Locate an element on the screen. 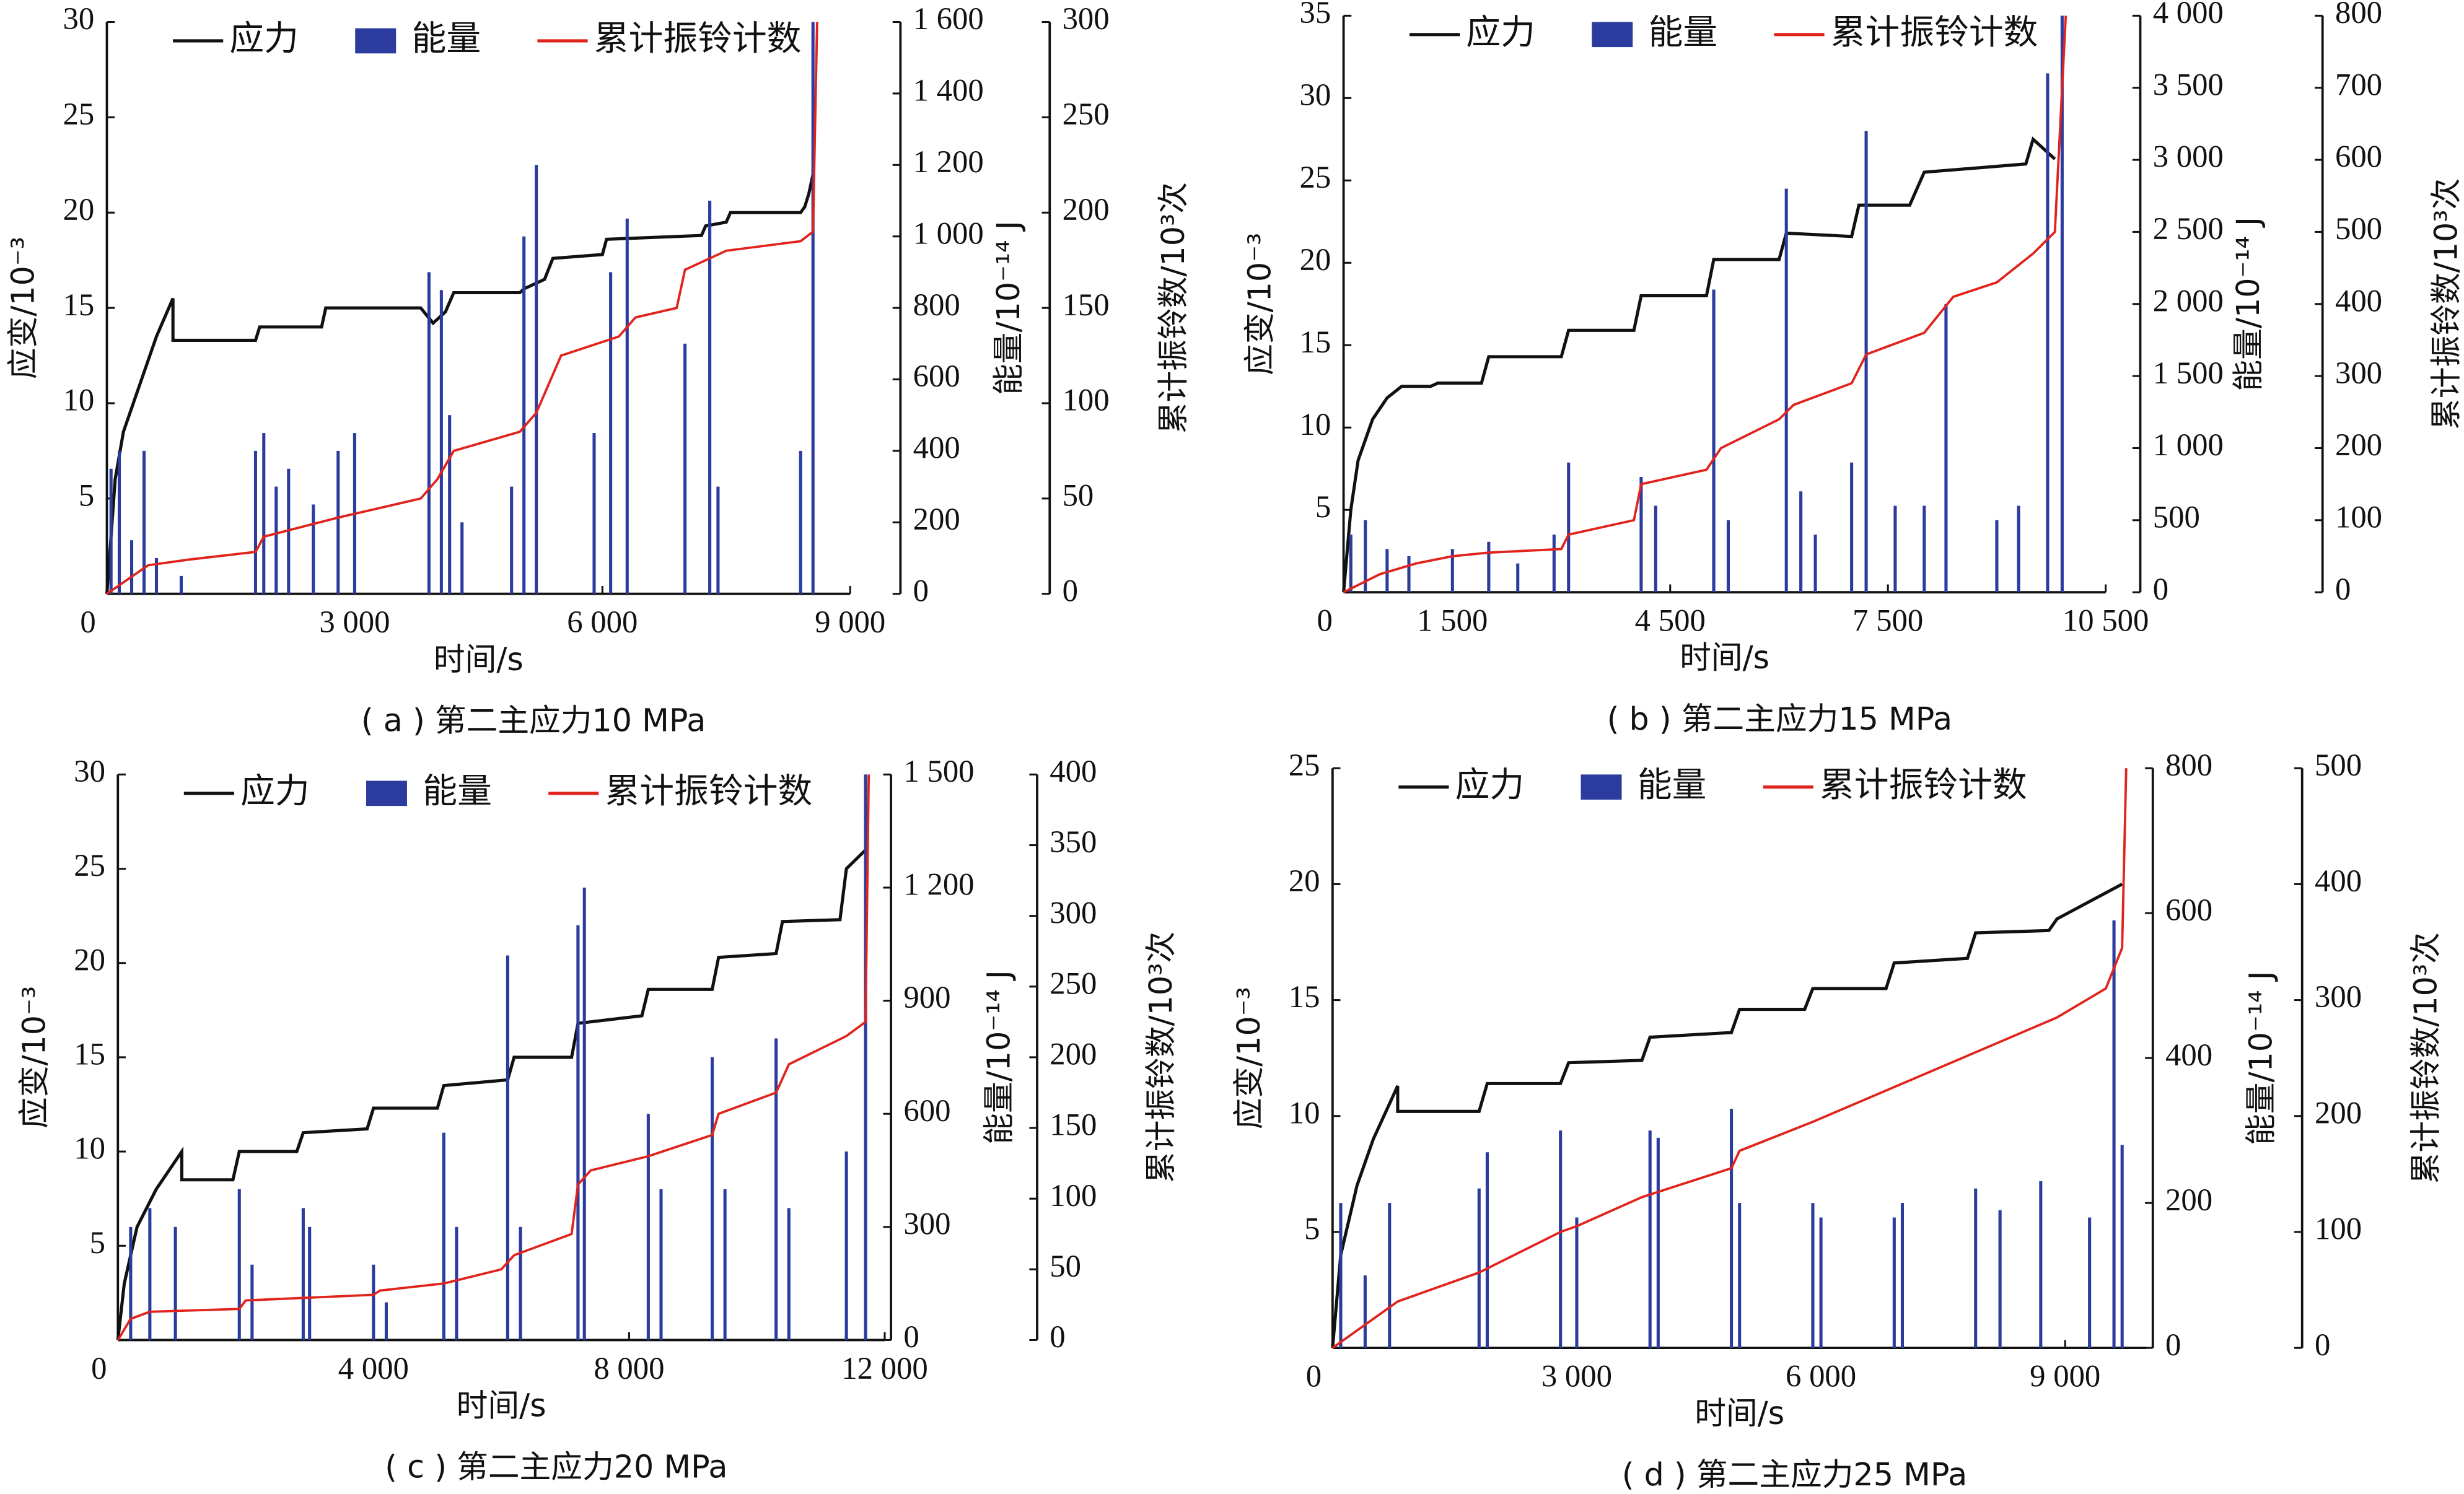 The width and height of the screenshot is (2464, 1494). y-tick-label: 30 is located at coordinates (79, 18).